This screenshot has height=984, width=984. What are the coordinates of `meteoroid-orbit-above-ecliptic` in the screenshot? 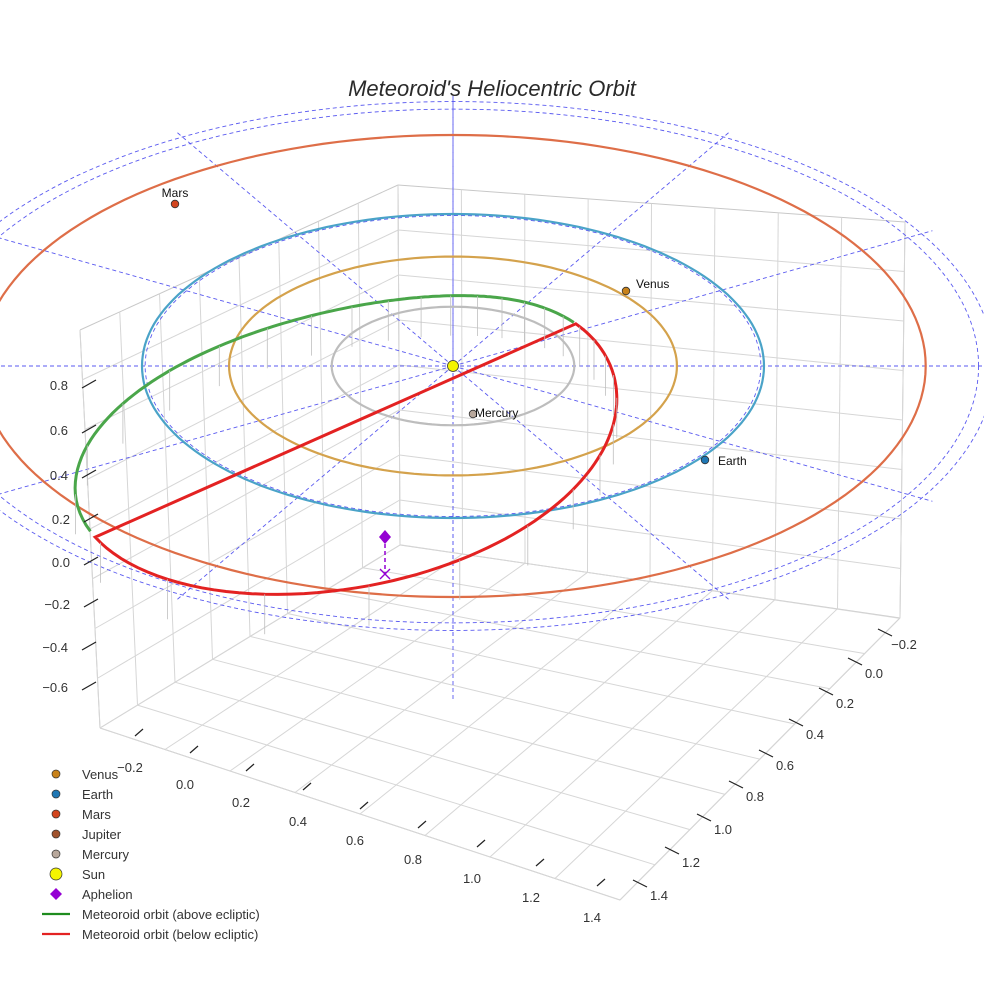 It's located at (324, 413).